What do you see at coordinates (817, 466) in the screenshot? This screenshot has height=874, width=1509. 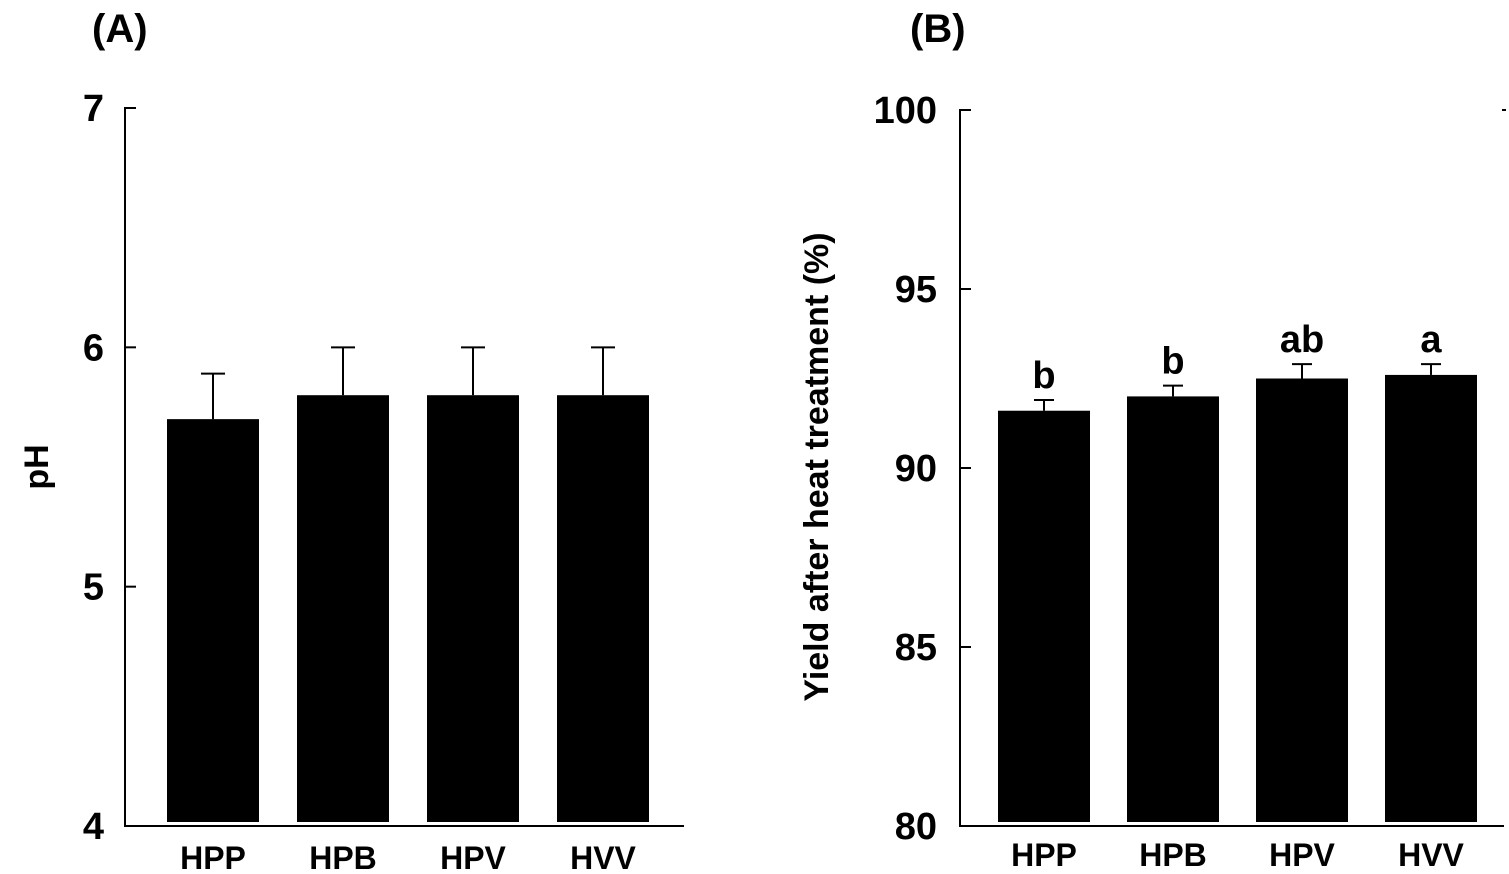 I see `y-axis-title: Yield after heat treatment (%)` at bounding box center [817, 466].